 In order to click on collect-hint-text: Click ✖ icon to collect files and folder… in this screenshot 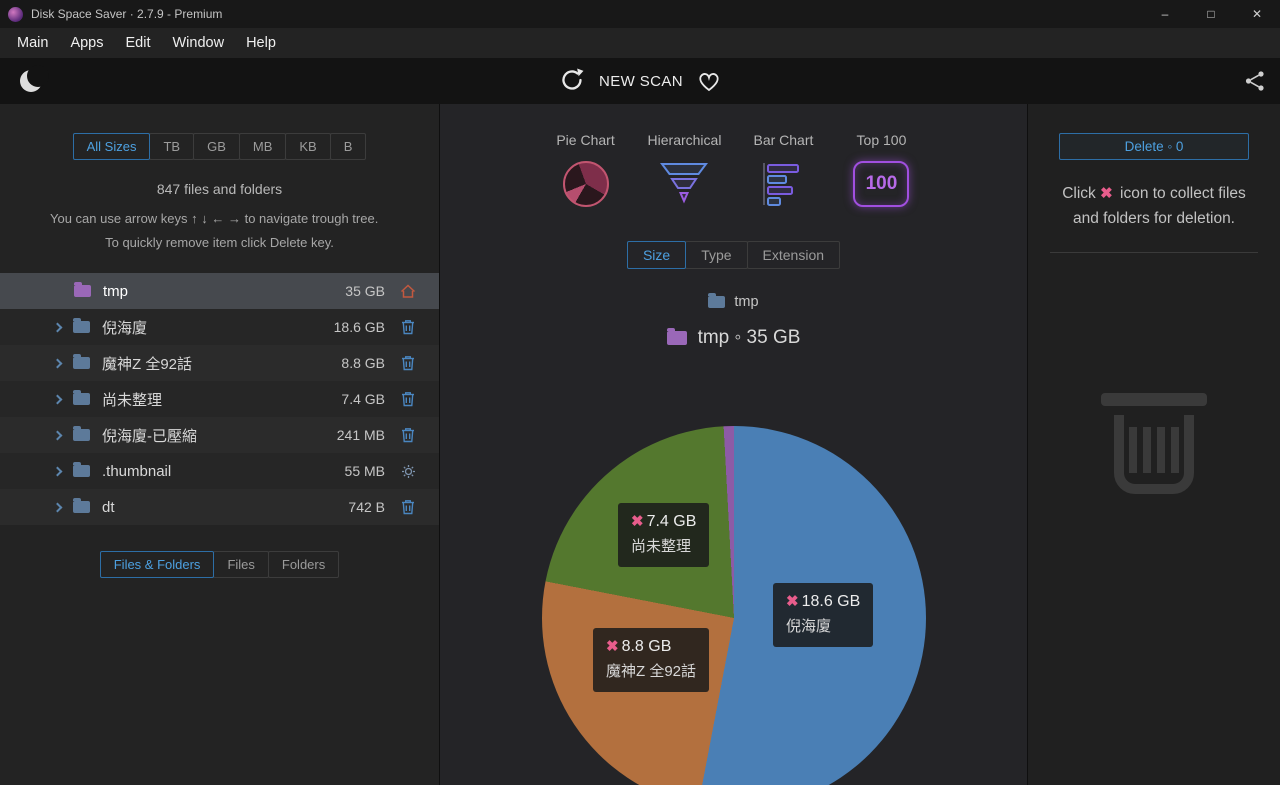, I will do `click(1154, 206)`.